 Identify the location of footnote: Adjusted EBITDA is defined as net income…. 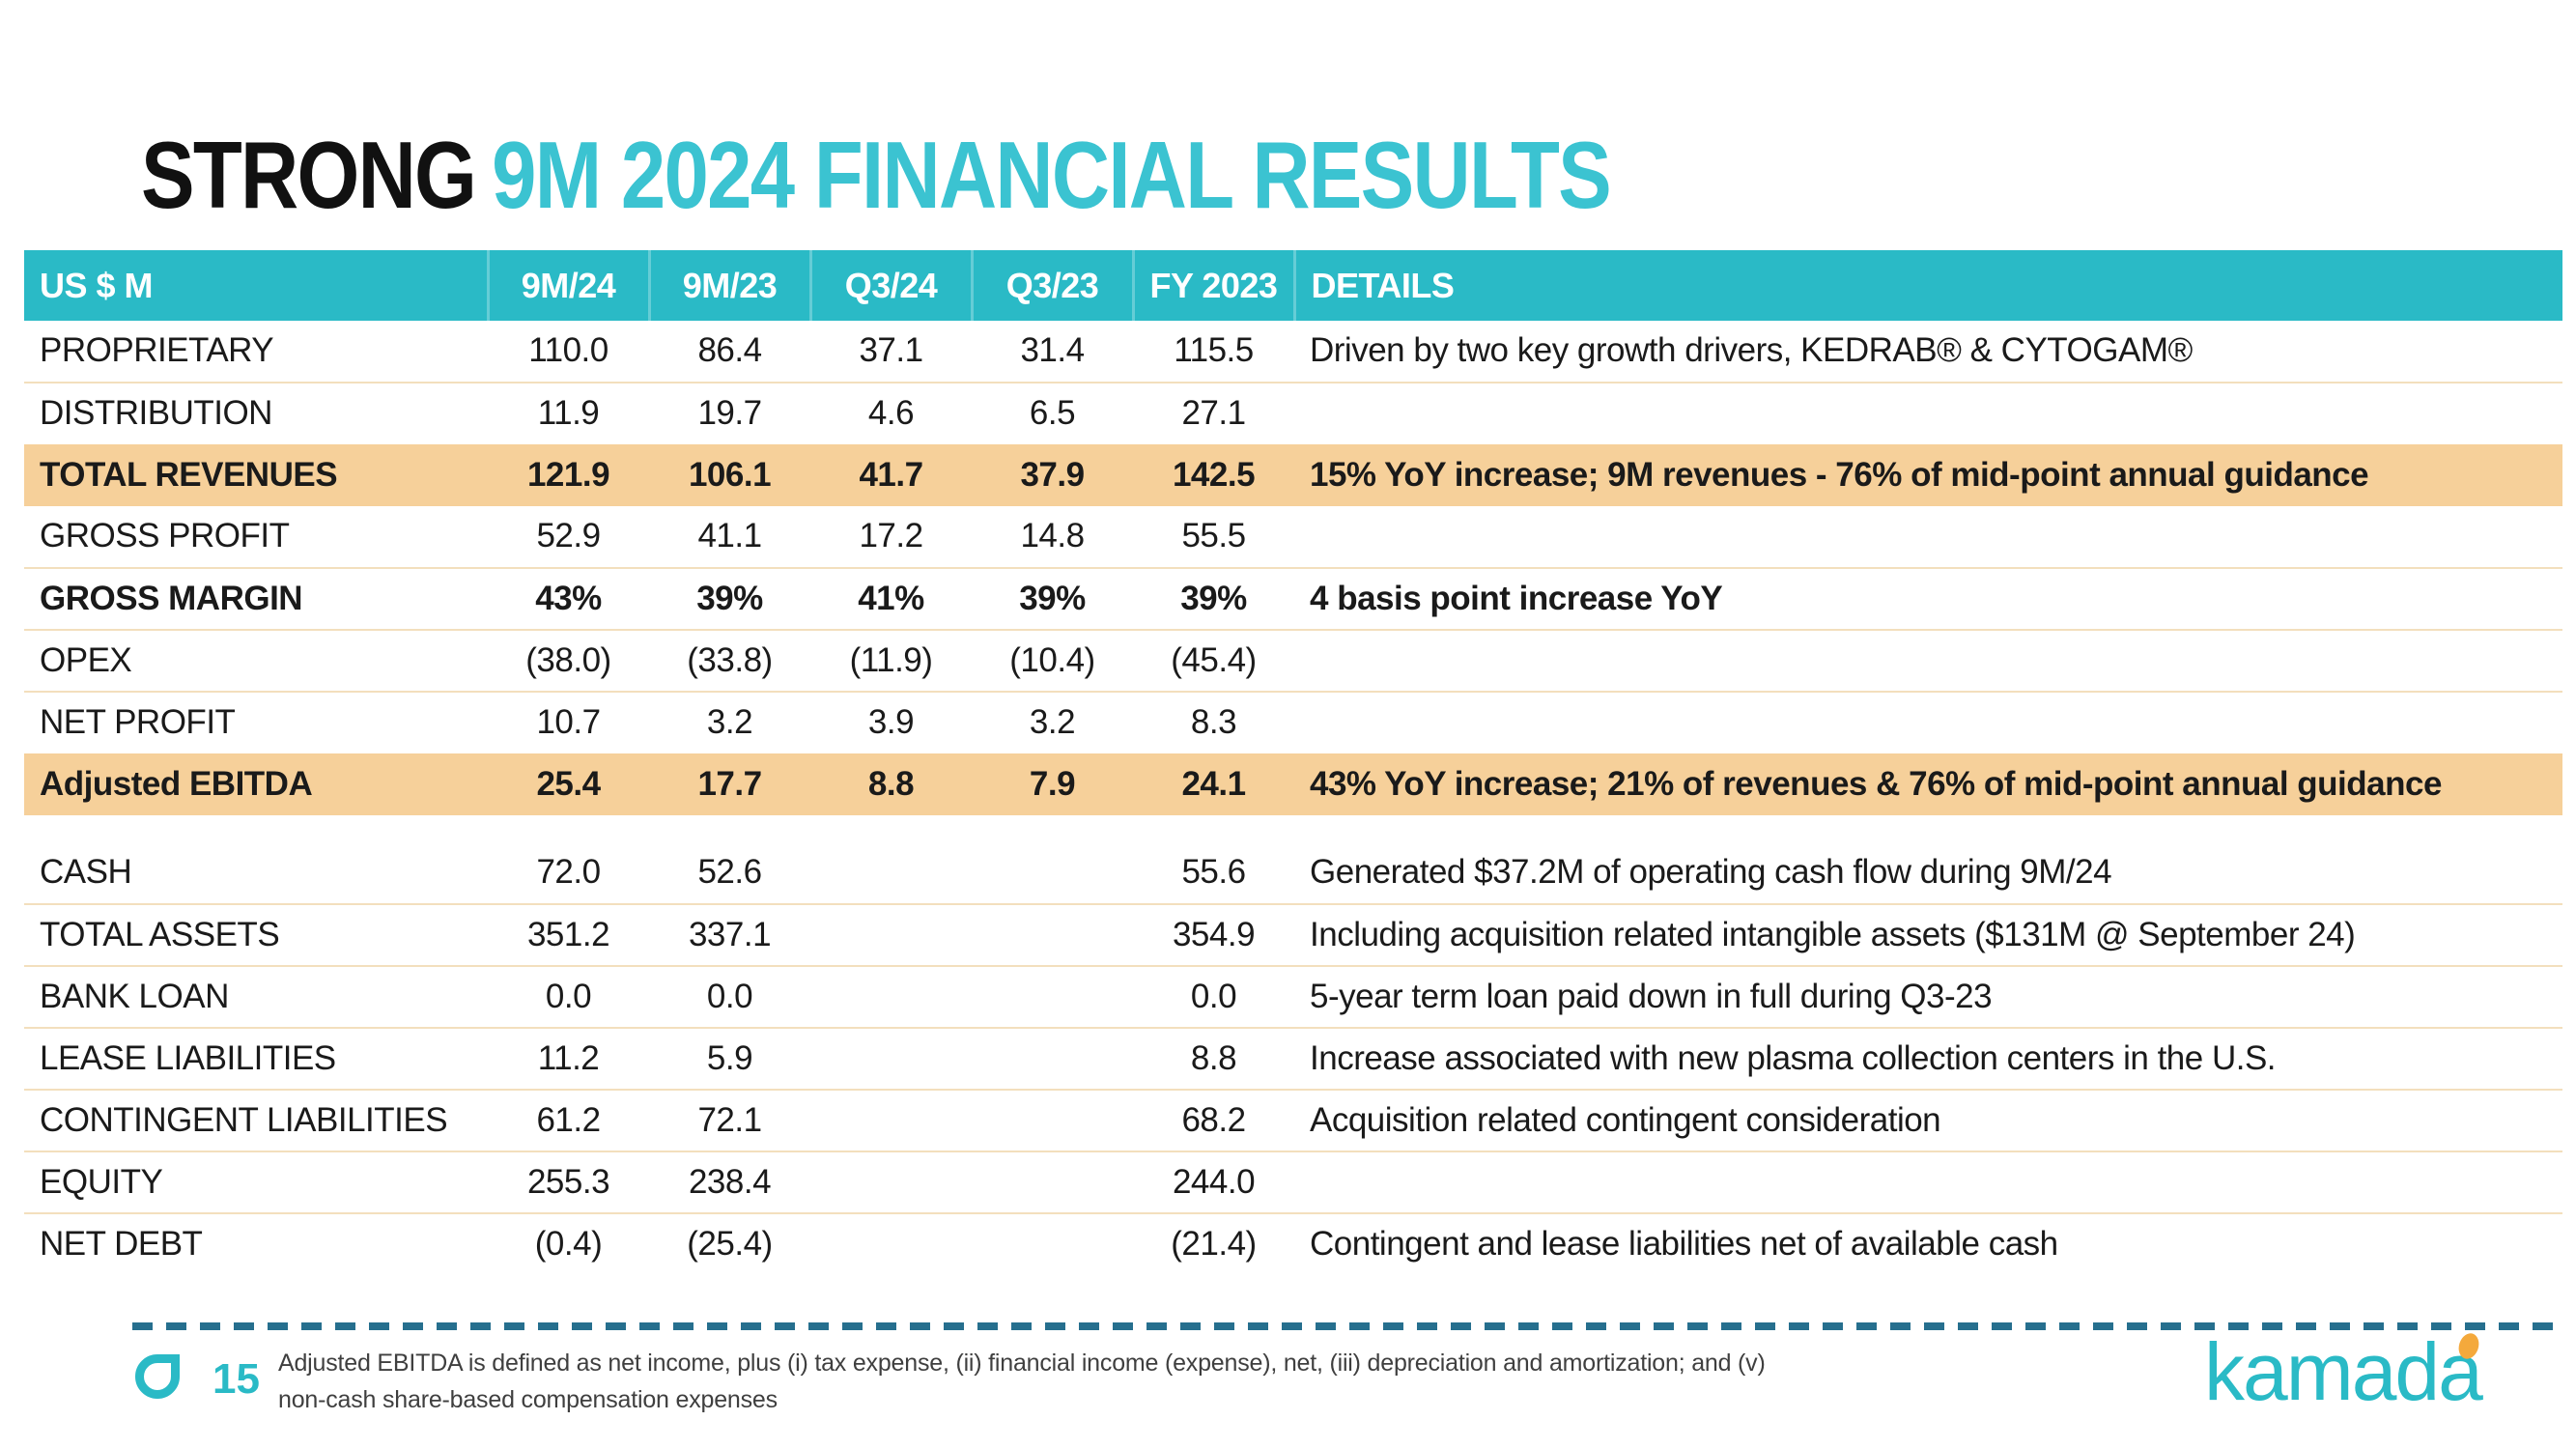
(1022, 1381).